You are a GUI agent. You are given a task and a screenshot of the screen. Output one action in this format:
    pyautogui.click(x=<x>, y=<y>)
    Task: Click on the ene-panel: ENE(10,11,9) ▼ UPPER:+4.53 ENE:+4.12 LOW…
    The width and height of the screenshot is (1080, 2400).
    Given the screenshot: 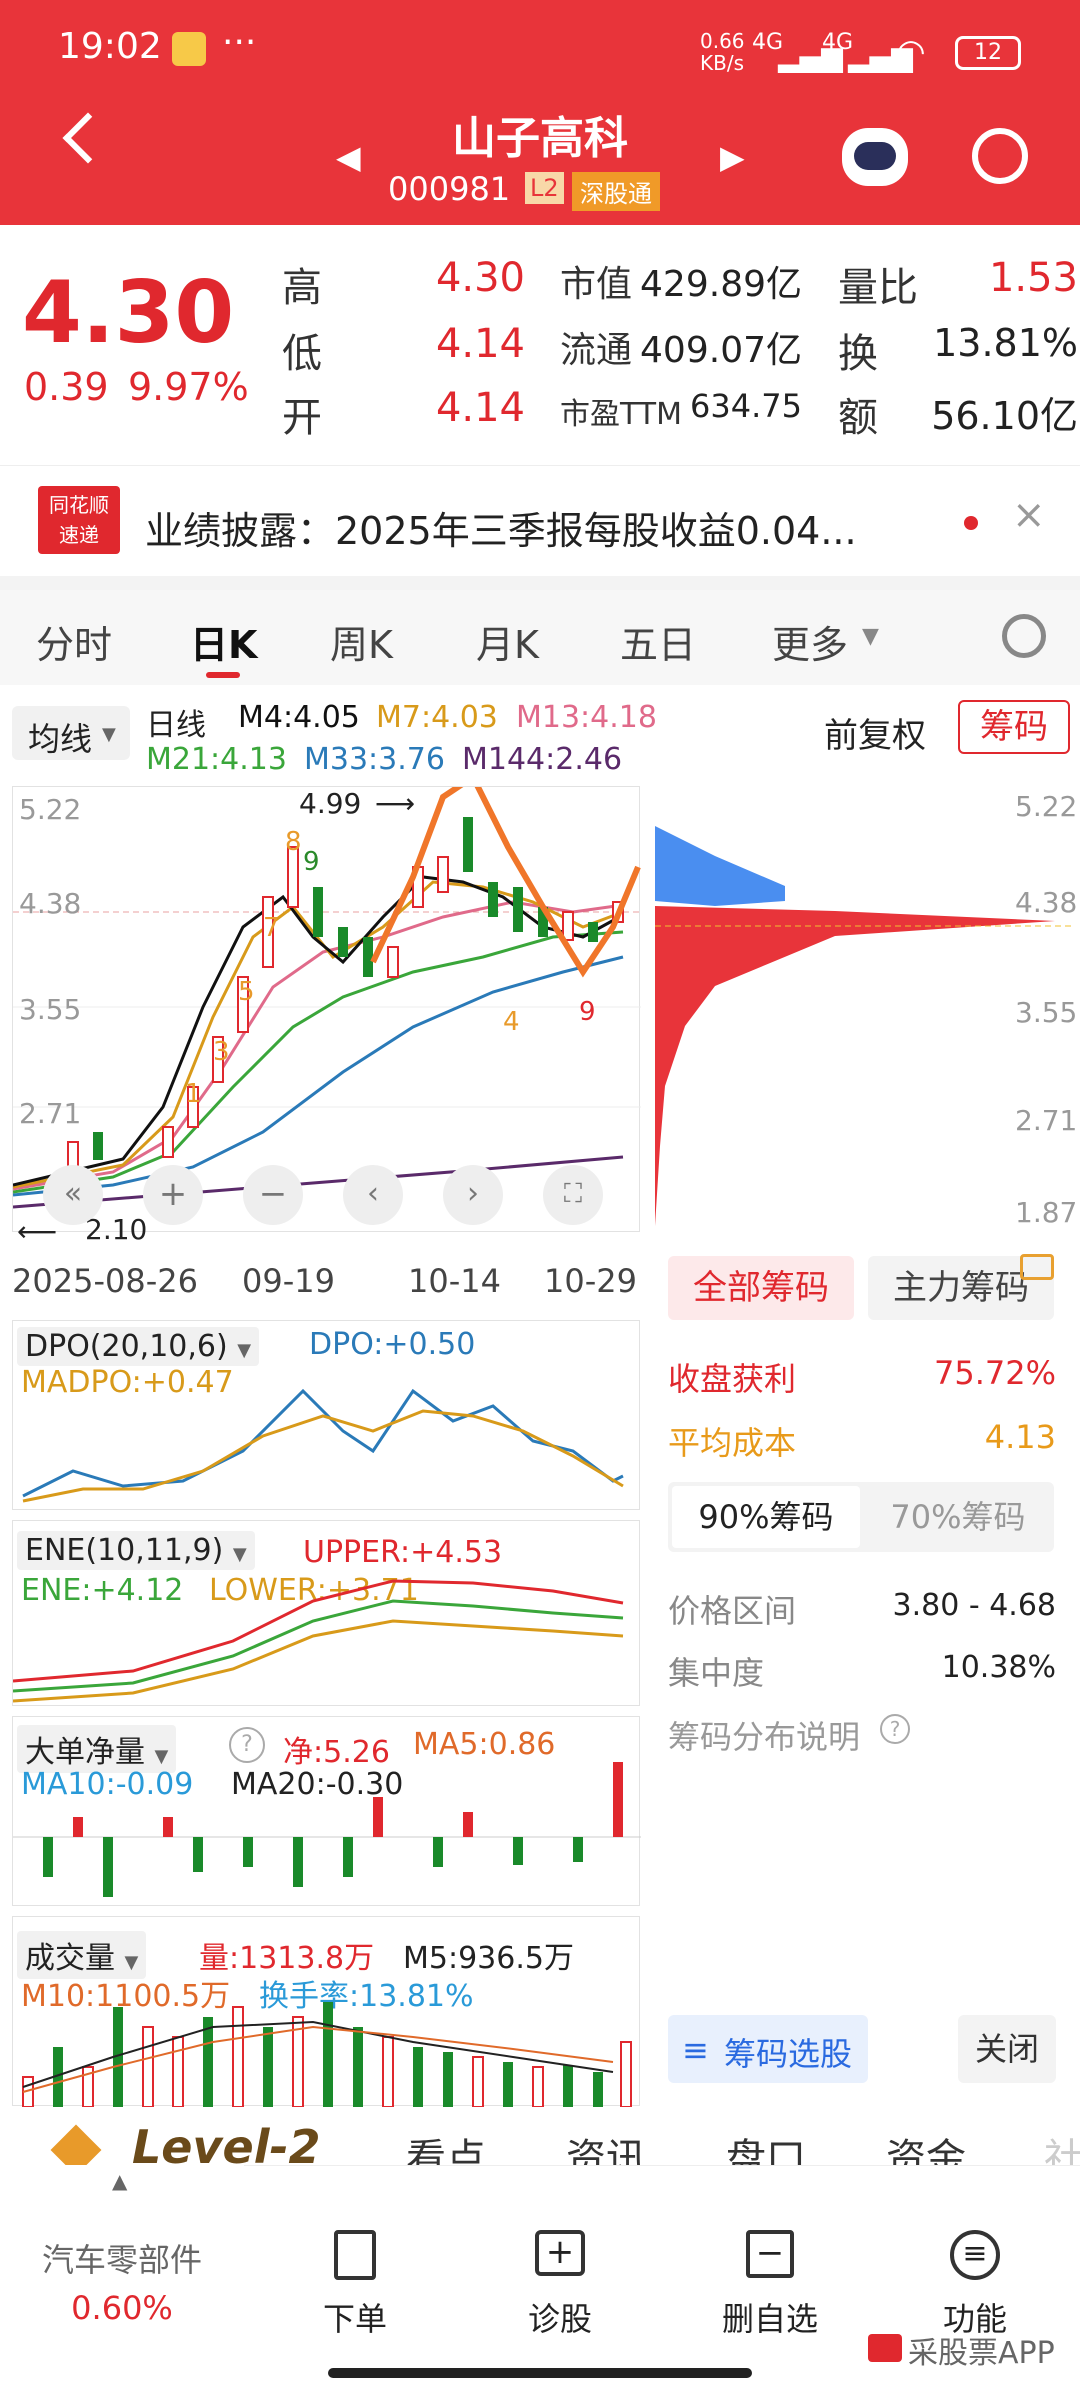 What is the action you would take?
    pyautogui.click(x=326, y=1613)
    